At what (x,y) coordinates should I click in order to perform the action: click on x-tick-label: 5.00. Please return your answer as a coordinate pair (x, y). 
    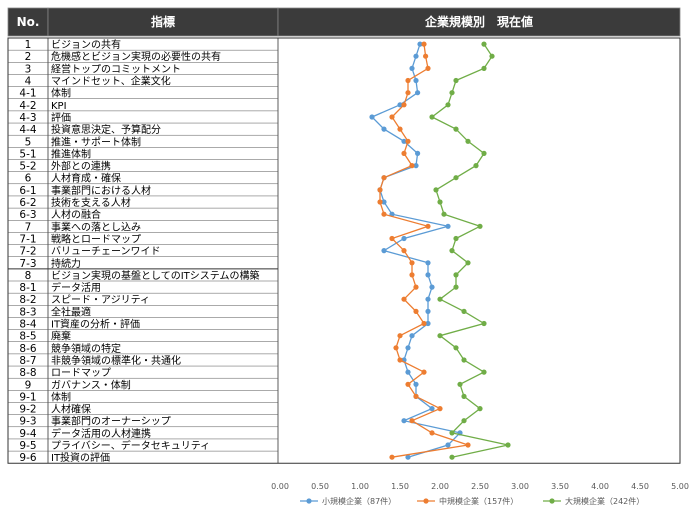
    Looking at the image, I should click on (680, 486).